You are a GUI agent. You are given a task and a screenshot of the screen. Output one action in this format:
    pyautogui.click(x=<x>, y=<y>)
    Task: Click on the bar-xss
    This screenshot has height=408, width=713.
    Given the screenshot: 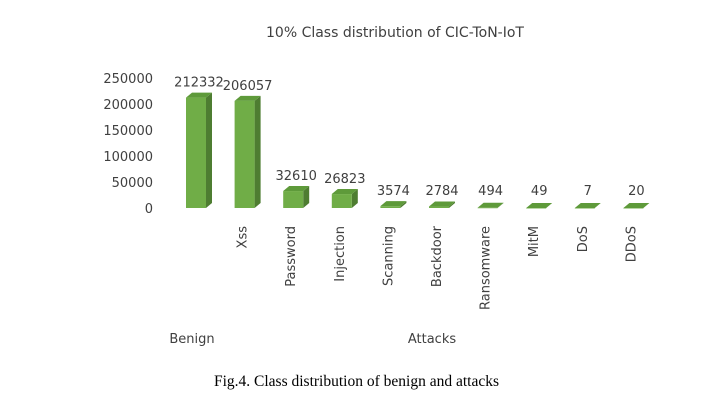 What is the action you would take?
    pyautogui.click(x=247, y=151)
    